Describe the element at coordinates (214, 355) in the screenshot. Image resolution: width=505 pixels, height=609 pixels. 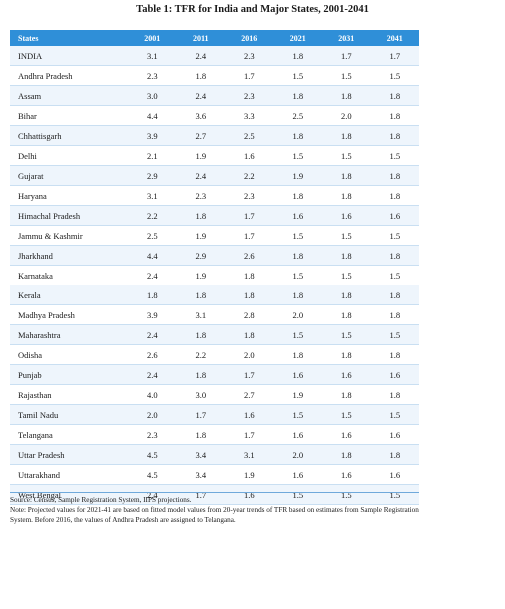
I see `table-row: Odisha 2.6 2.2 2.0 1.8 1.8 1.8` at that location.